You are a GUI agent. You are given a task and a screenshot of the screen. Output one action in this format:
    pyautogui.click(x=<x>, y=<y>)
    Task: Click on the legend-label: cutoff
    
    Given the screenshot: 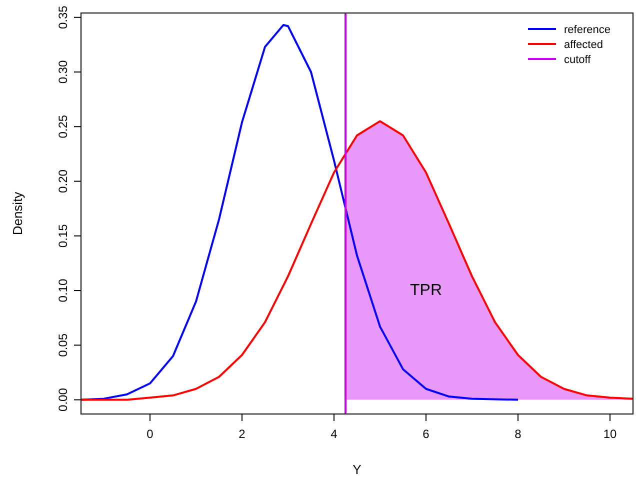 What is the action you would take?
    pyautogui.click(x=578, y=60)
    